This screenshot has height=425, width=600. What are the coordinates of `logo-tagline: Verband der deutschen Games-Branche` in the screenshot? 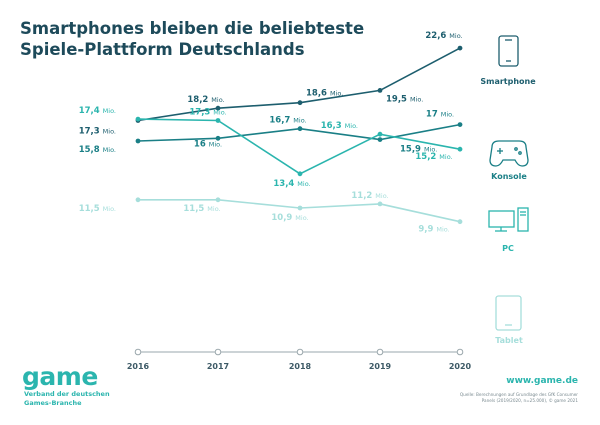 It's located at (79, 398).